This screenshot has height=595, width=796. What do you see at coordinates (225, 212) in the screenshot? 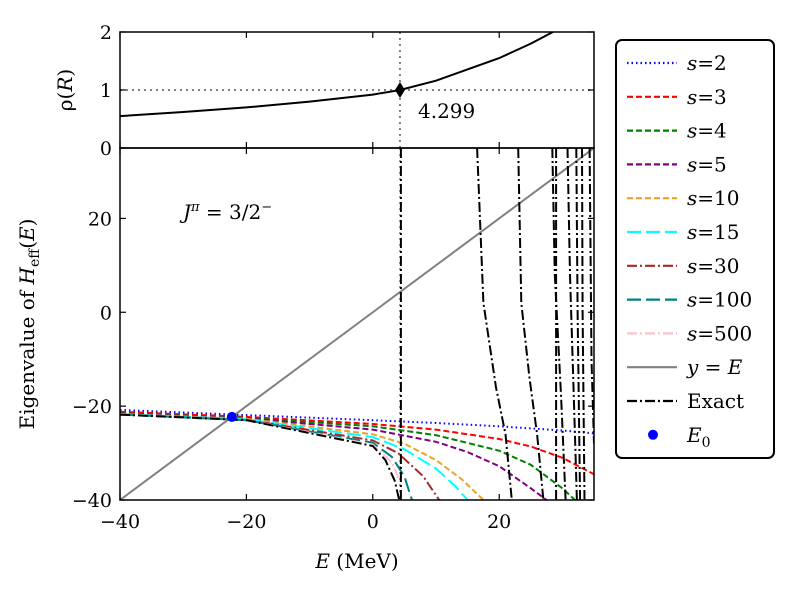
I see `jpi-annotation: Jπ = 3/2−` at bounding box center [225, 212].